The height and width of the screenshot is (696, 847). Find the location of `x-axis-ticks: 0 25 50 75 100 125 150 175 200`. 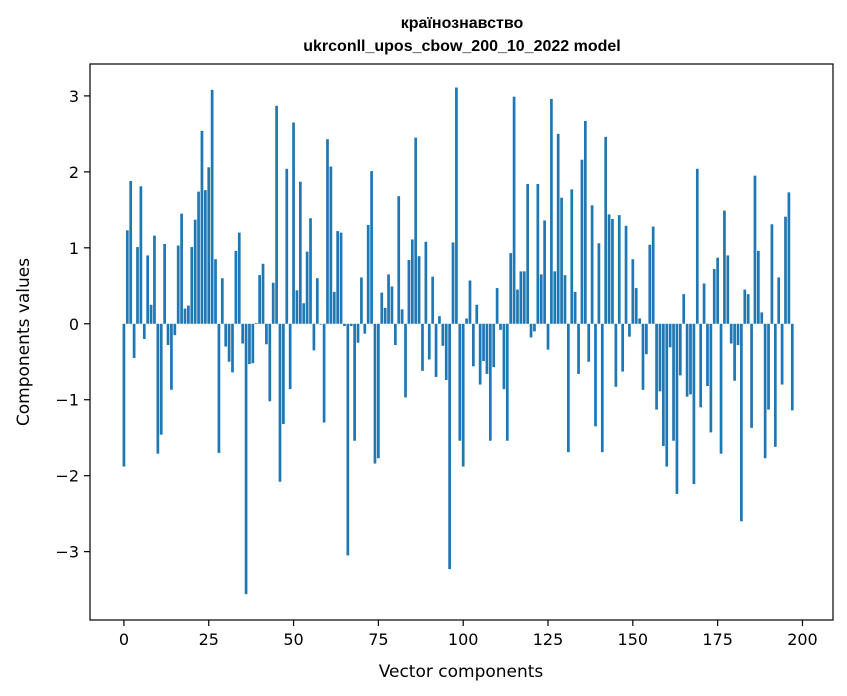

x-axis-ticks: 0 25 50 75 100 125 150 175 200 is located at coordinates (468, 634).